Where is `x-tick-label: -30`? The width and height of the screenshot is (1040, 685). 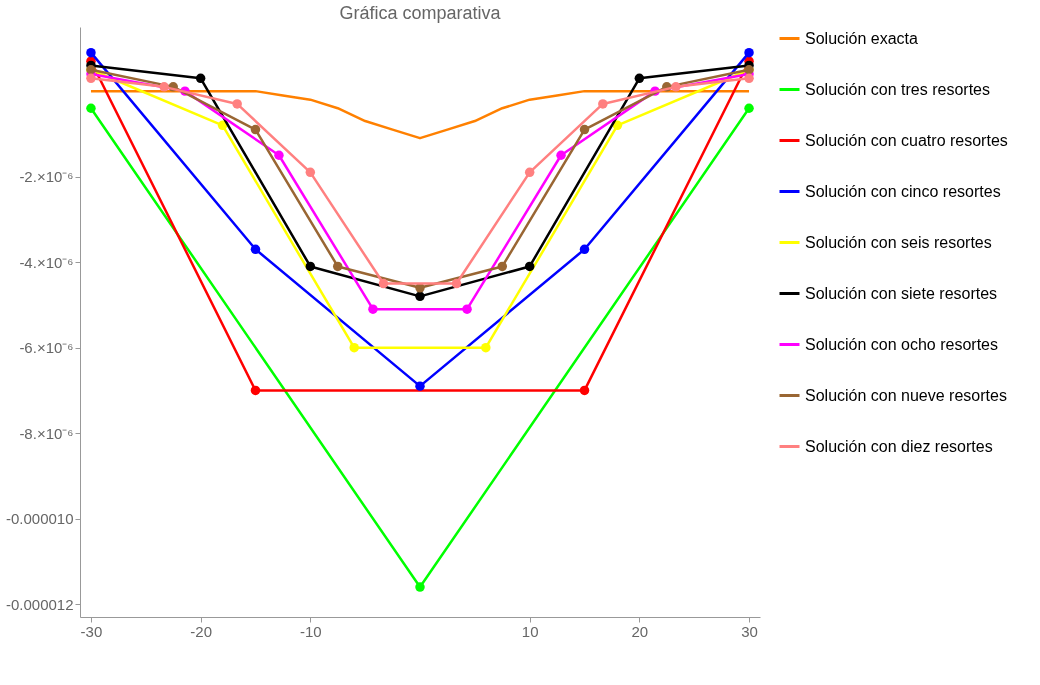
x-tick-label: -30 is located at coordinates (91, 631).